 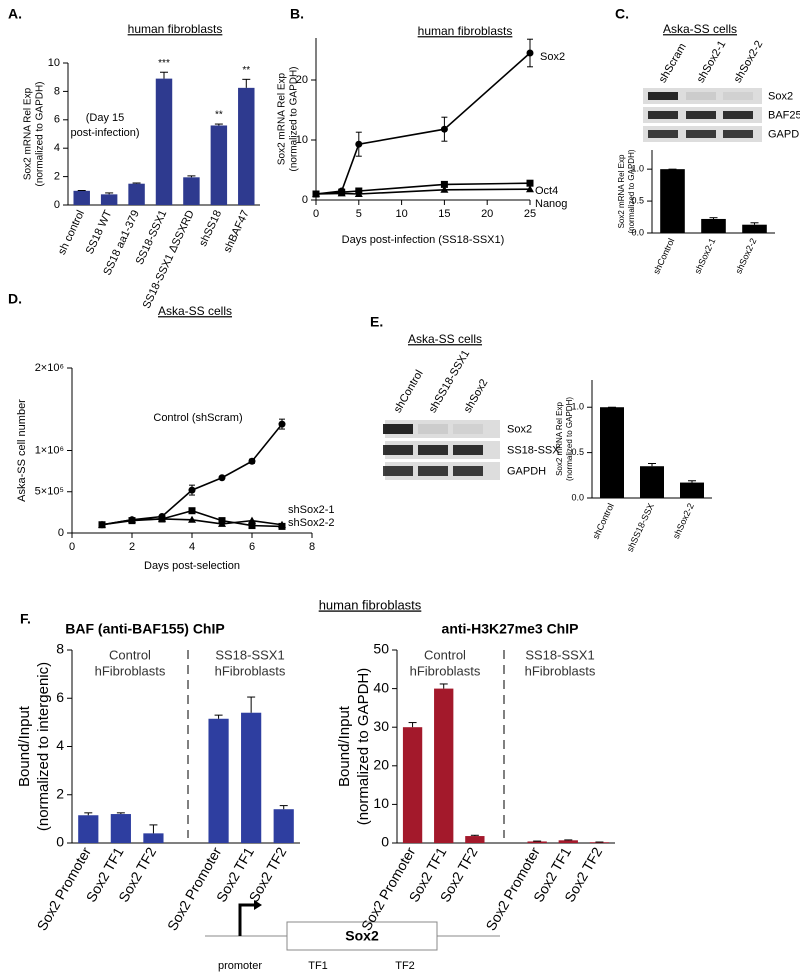 I want to click on y-tick-label: 50, so click(x=381, y=649).